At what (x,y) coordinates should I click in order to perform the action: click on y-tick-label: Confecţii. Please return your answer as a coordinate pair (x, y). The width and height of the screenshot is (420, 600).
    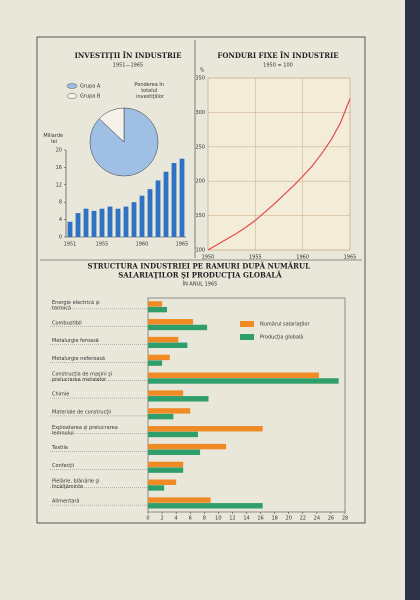
    Looking at the image, I should click on (63, 466).